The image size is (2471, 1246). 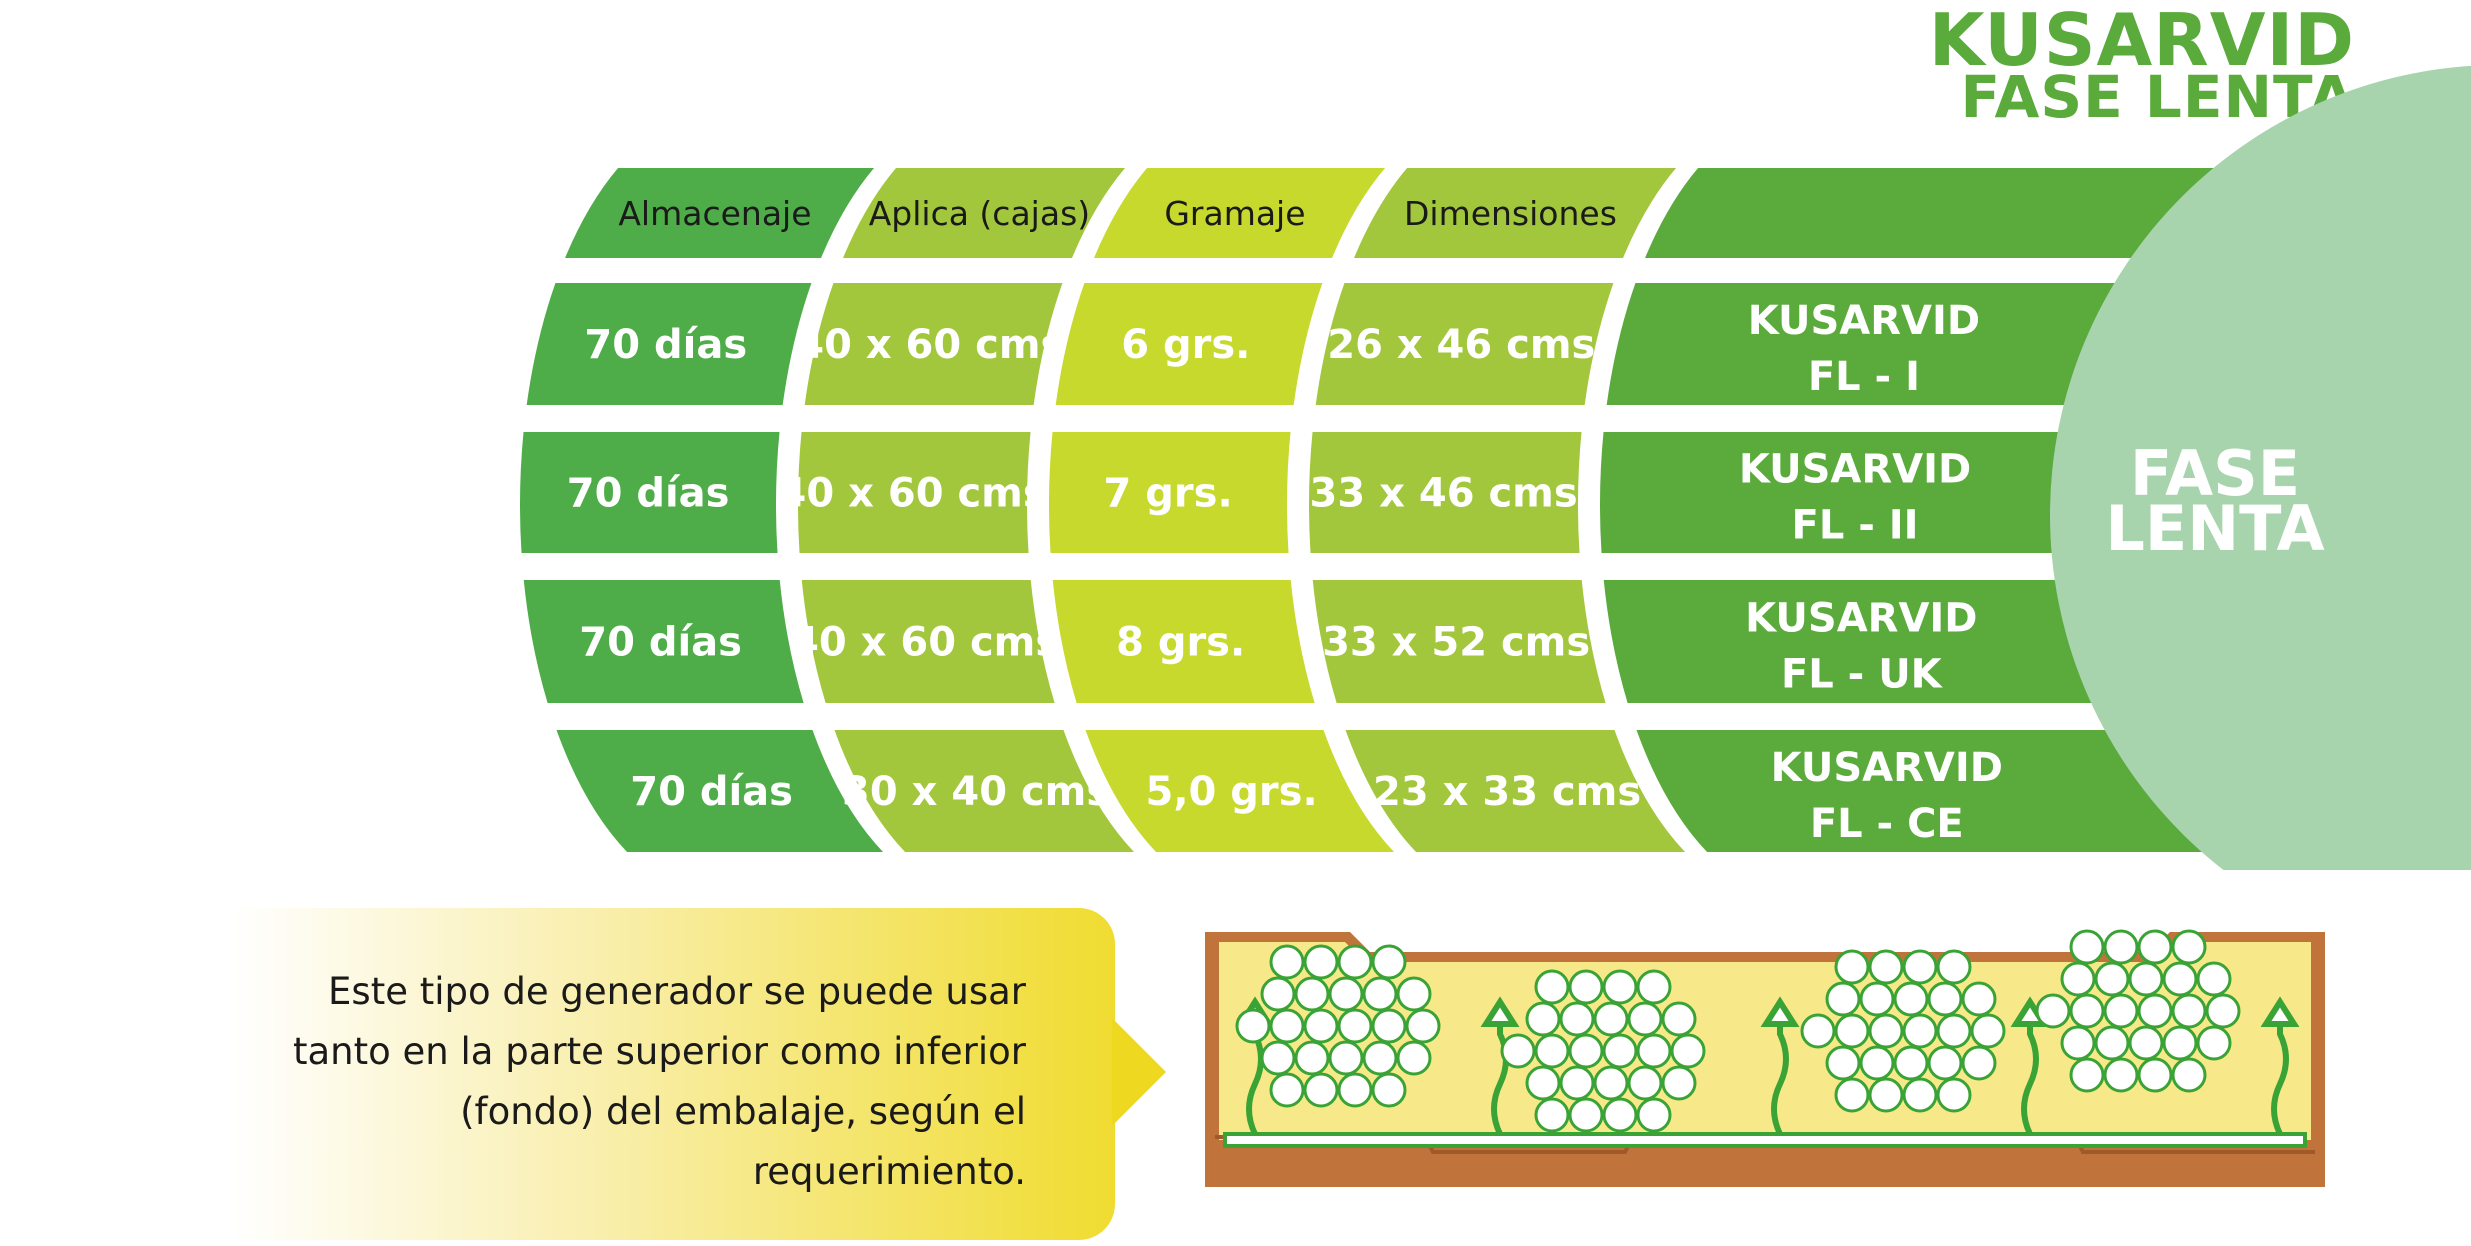 I want to click on cell-r3-almacenaje, so click(x=663, y=641).